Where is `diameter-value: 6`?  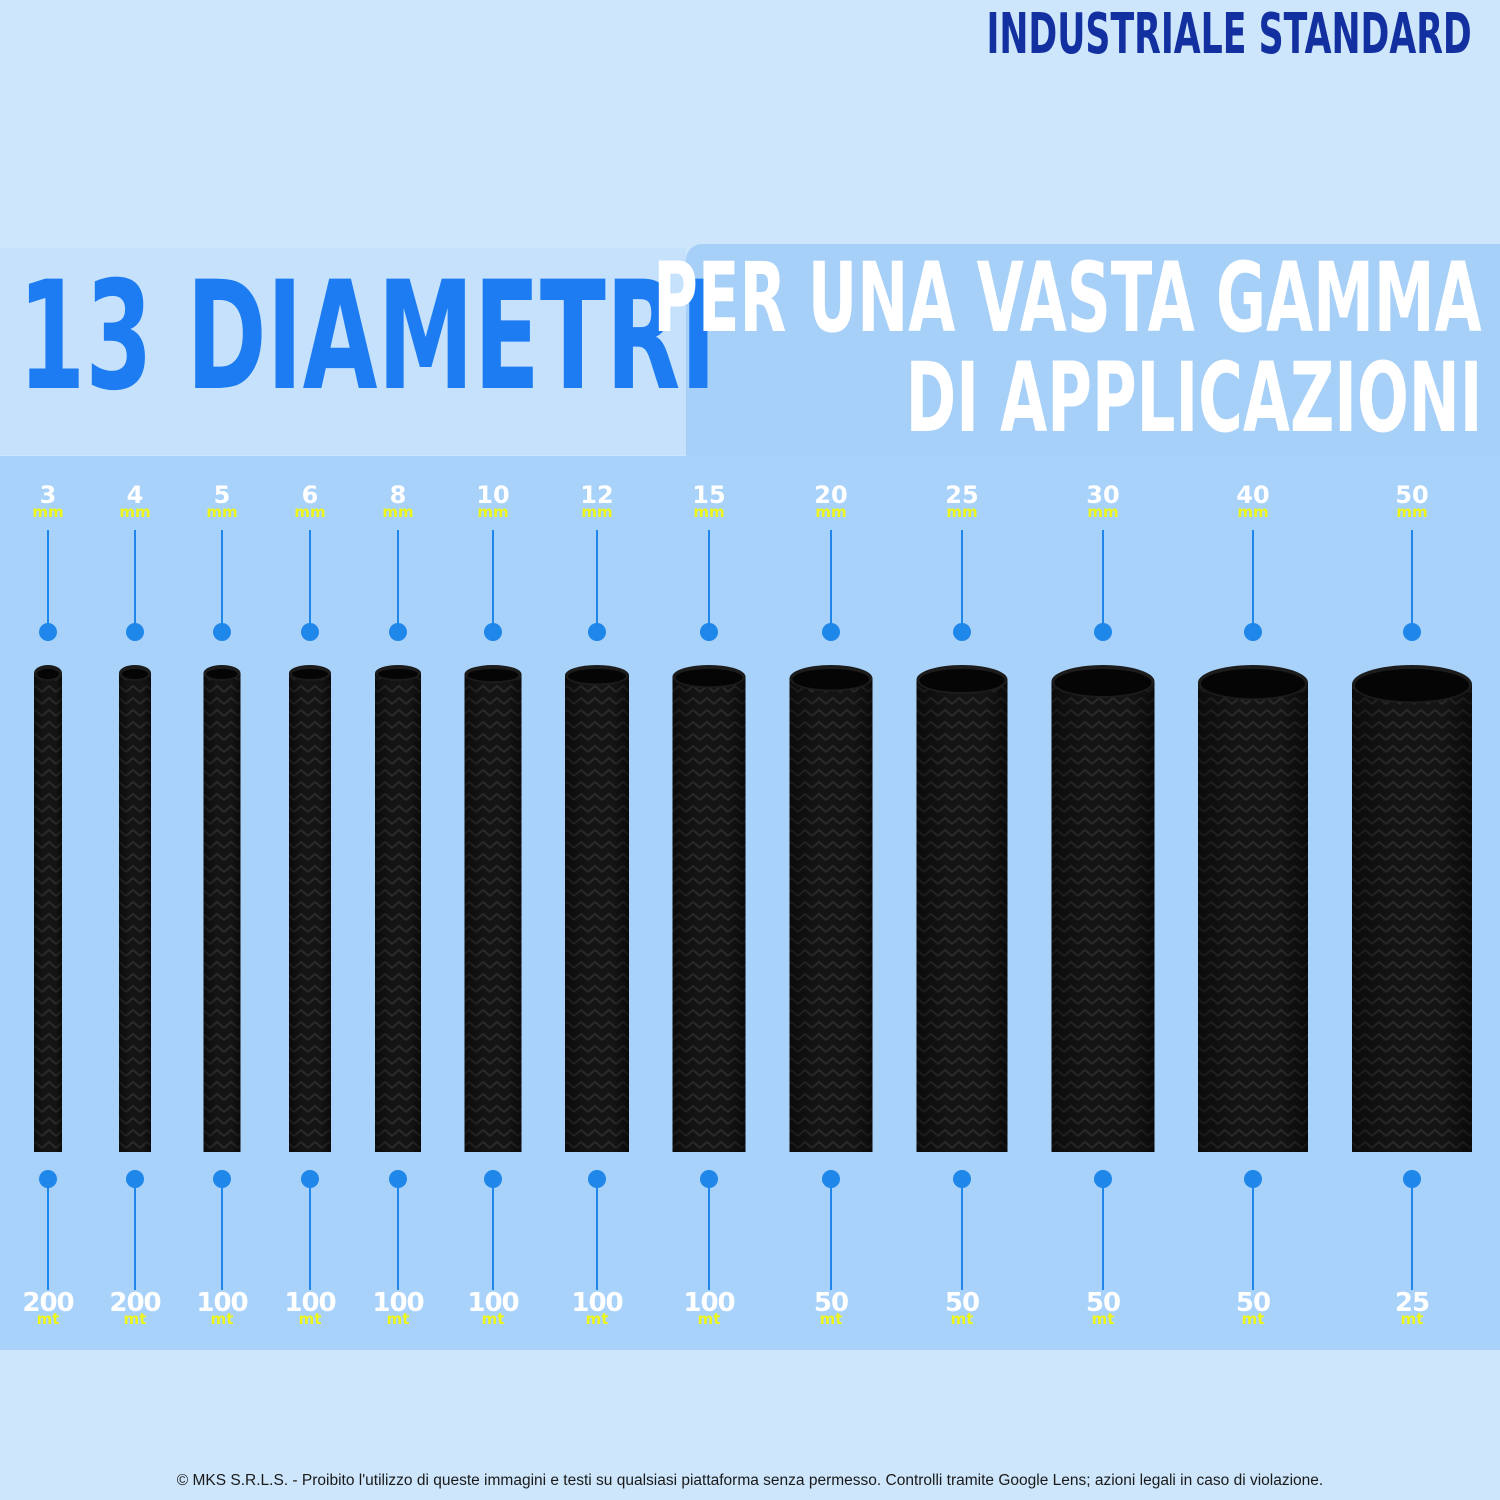
diameter-value: 6 is located at coordinates (310, 495).